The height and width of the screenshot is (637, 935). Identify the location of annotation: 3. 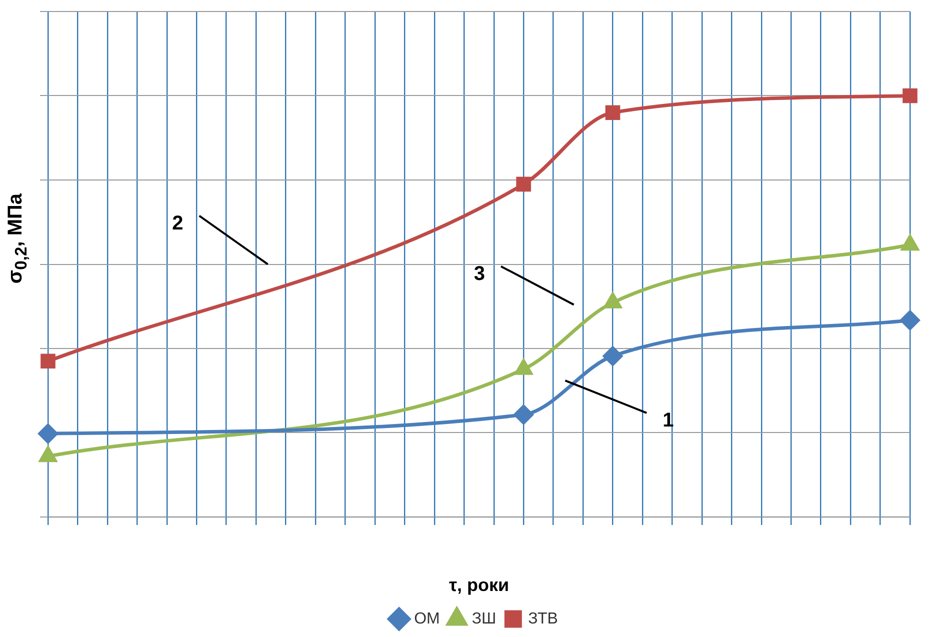
(479, 273).